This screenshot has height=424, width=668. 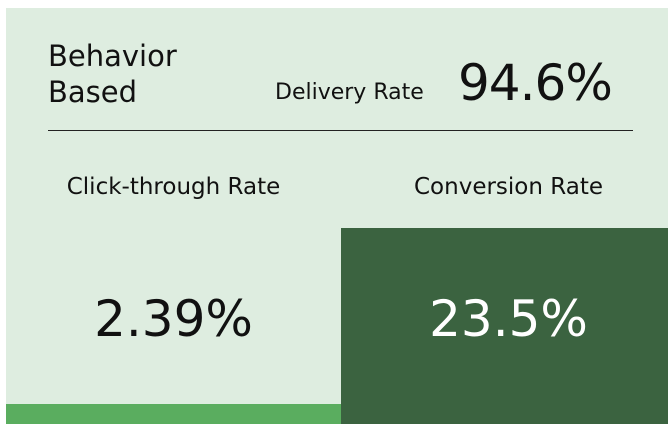 What do you see at coordinates (508, 187) in the screenshot?
I see `metric-label: Conversion Rate` at bounding box center [508, 187].